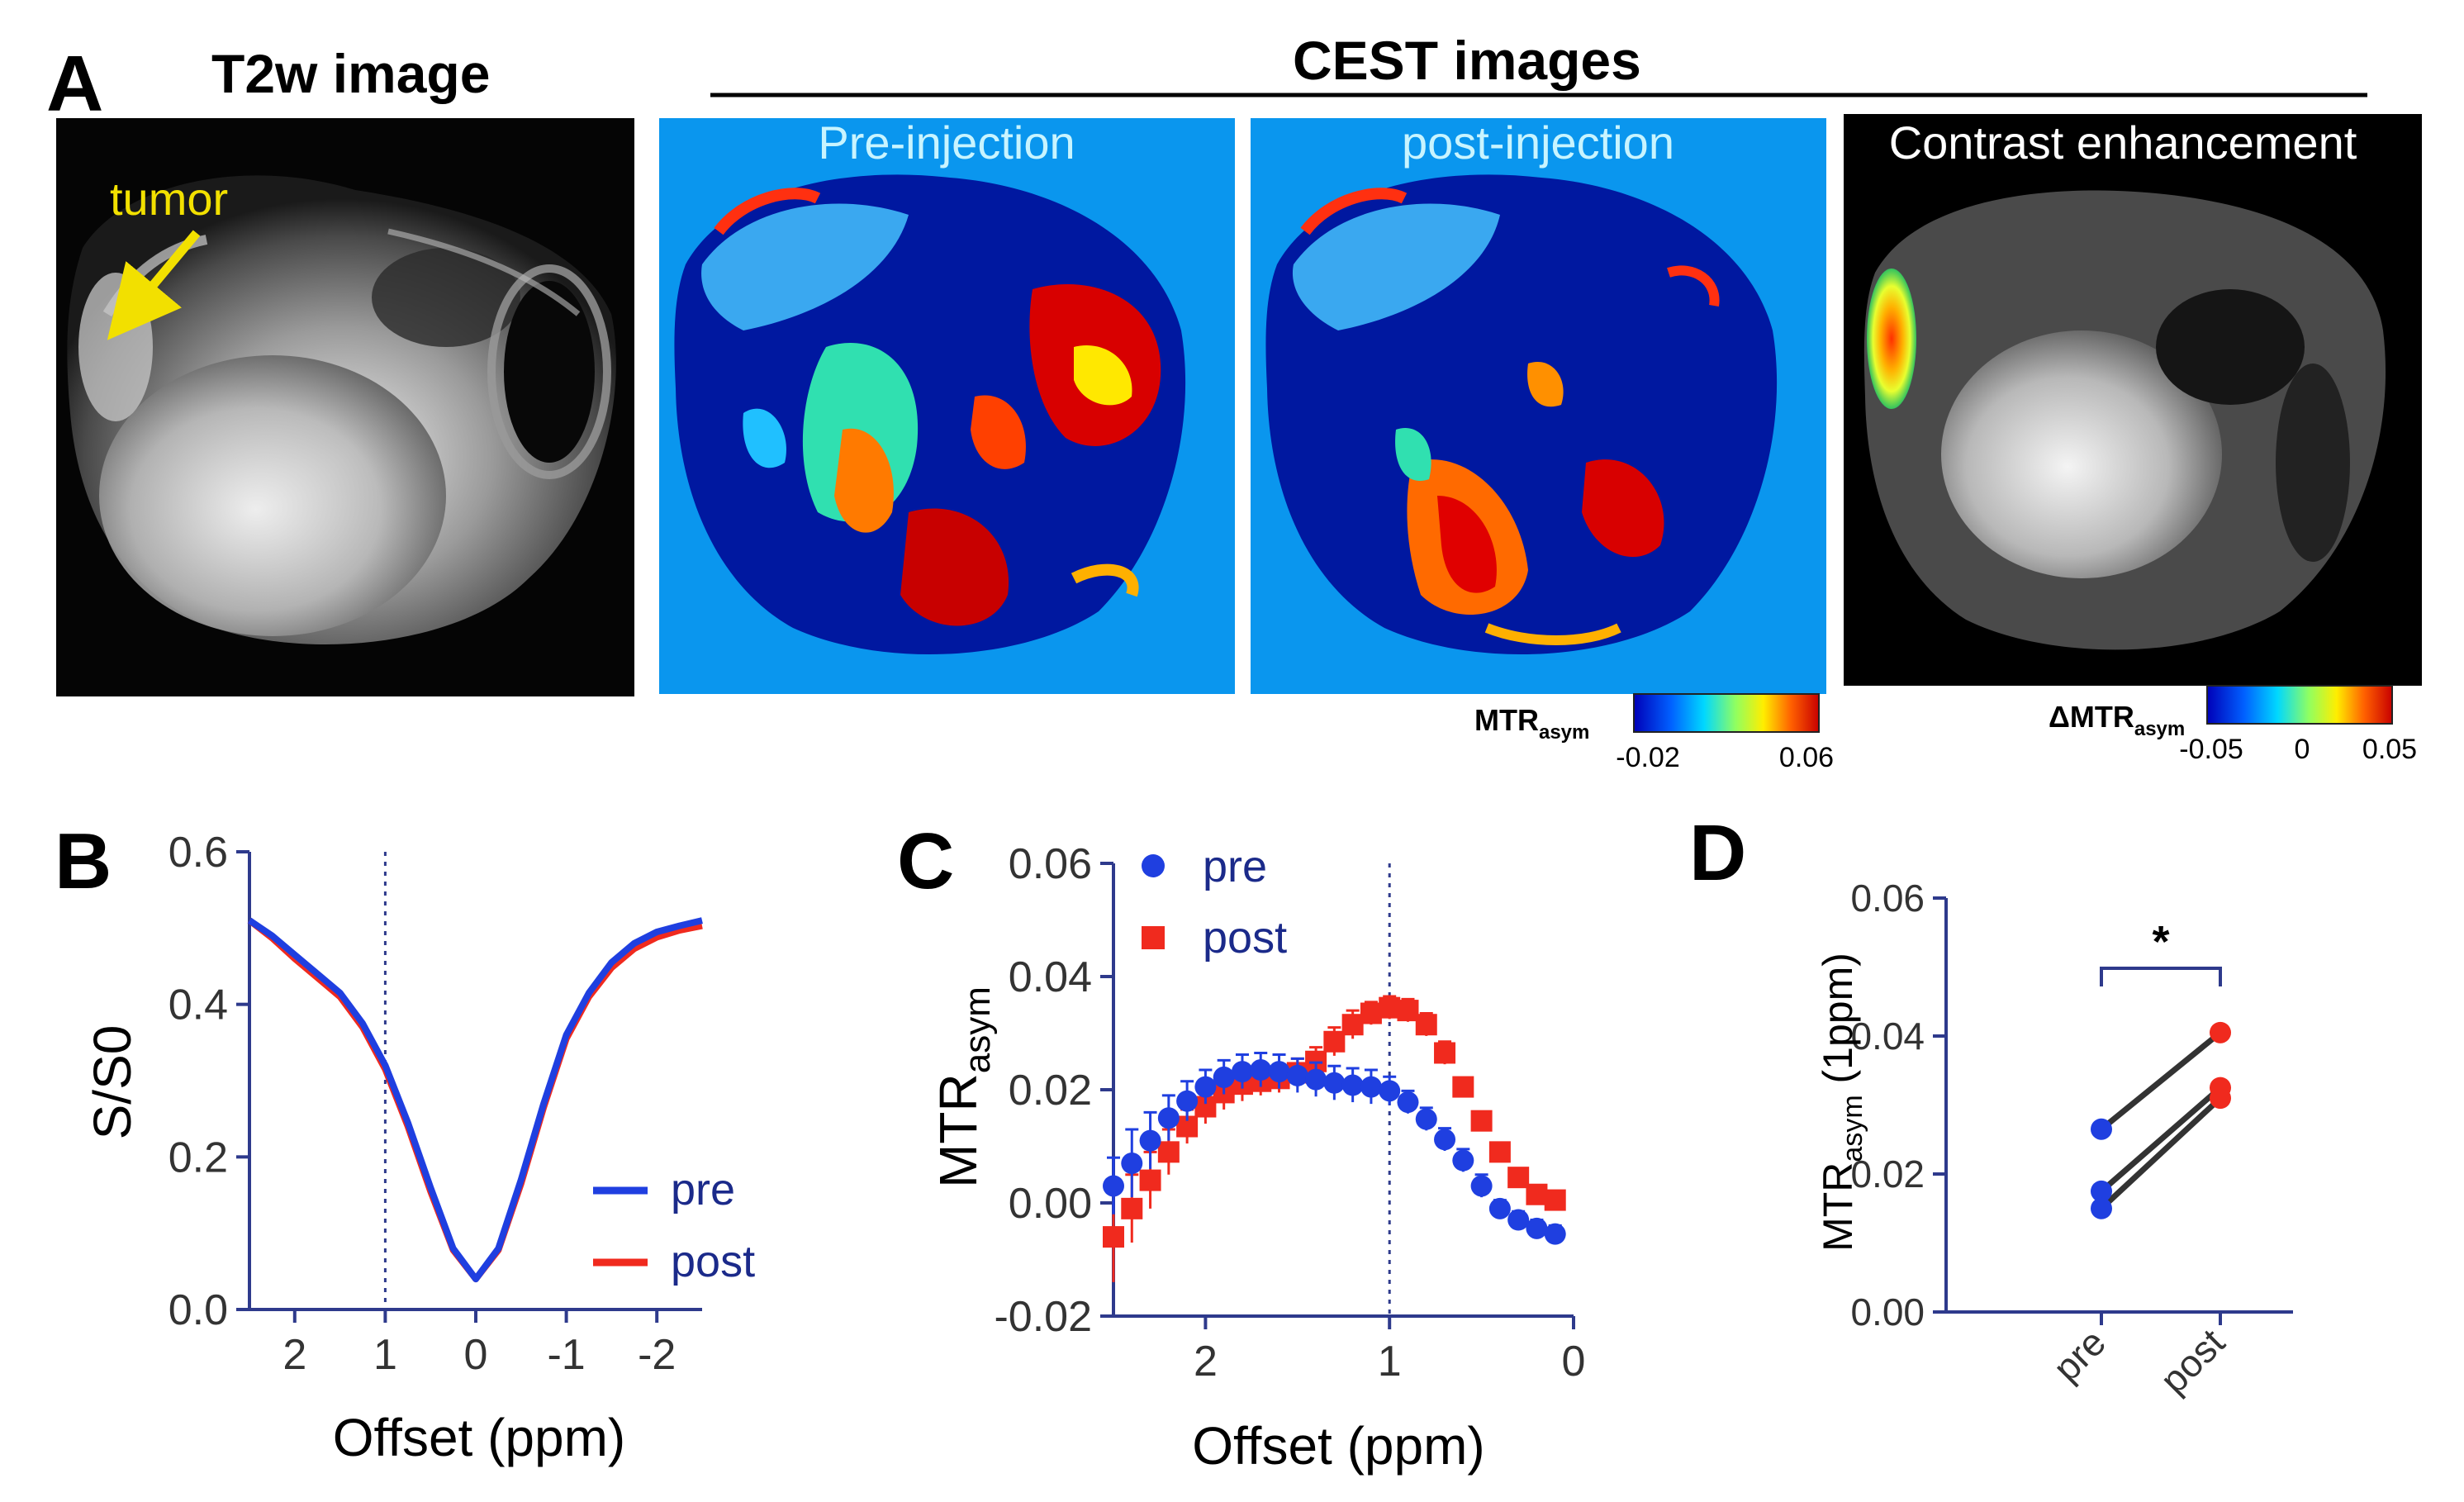 The image size is (2464, 1502). Describe the element at coordinates (475, 1100) in the screenshot. I see `chart-b-series-line-pre` at that location.